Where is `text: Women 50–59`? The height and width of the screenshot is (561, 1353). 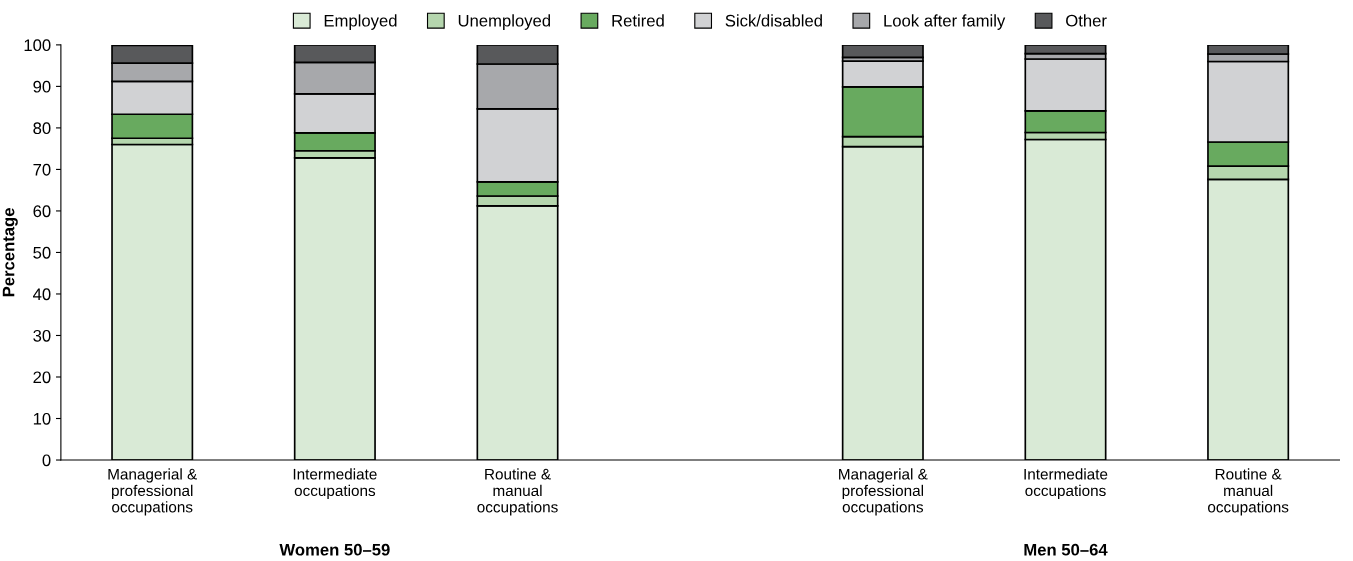 text: Women 50–59 is located at coordinates (334, 549).